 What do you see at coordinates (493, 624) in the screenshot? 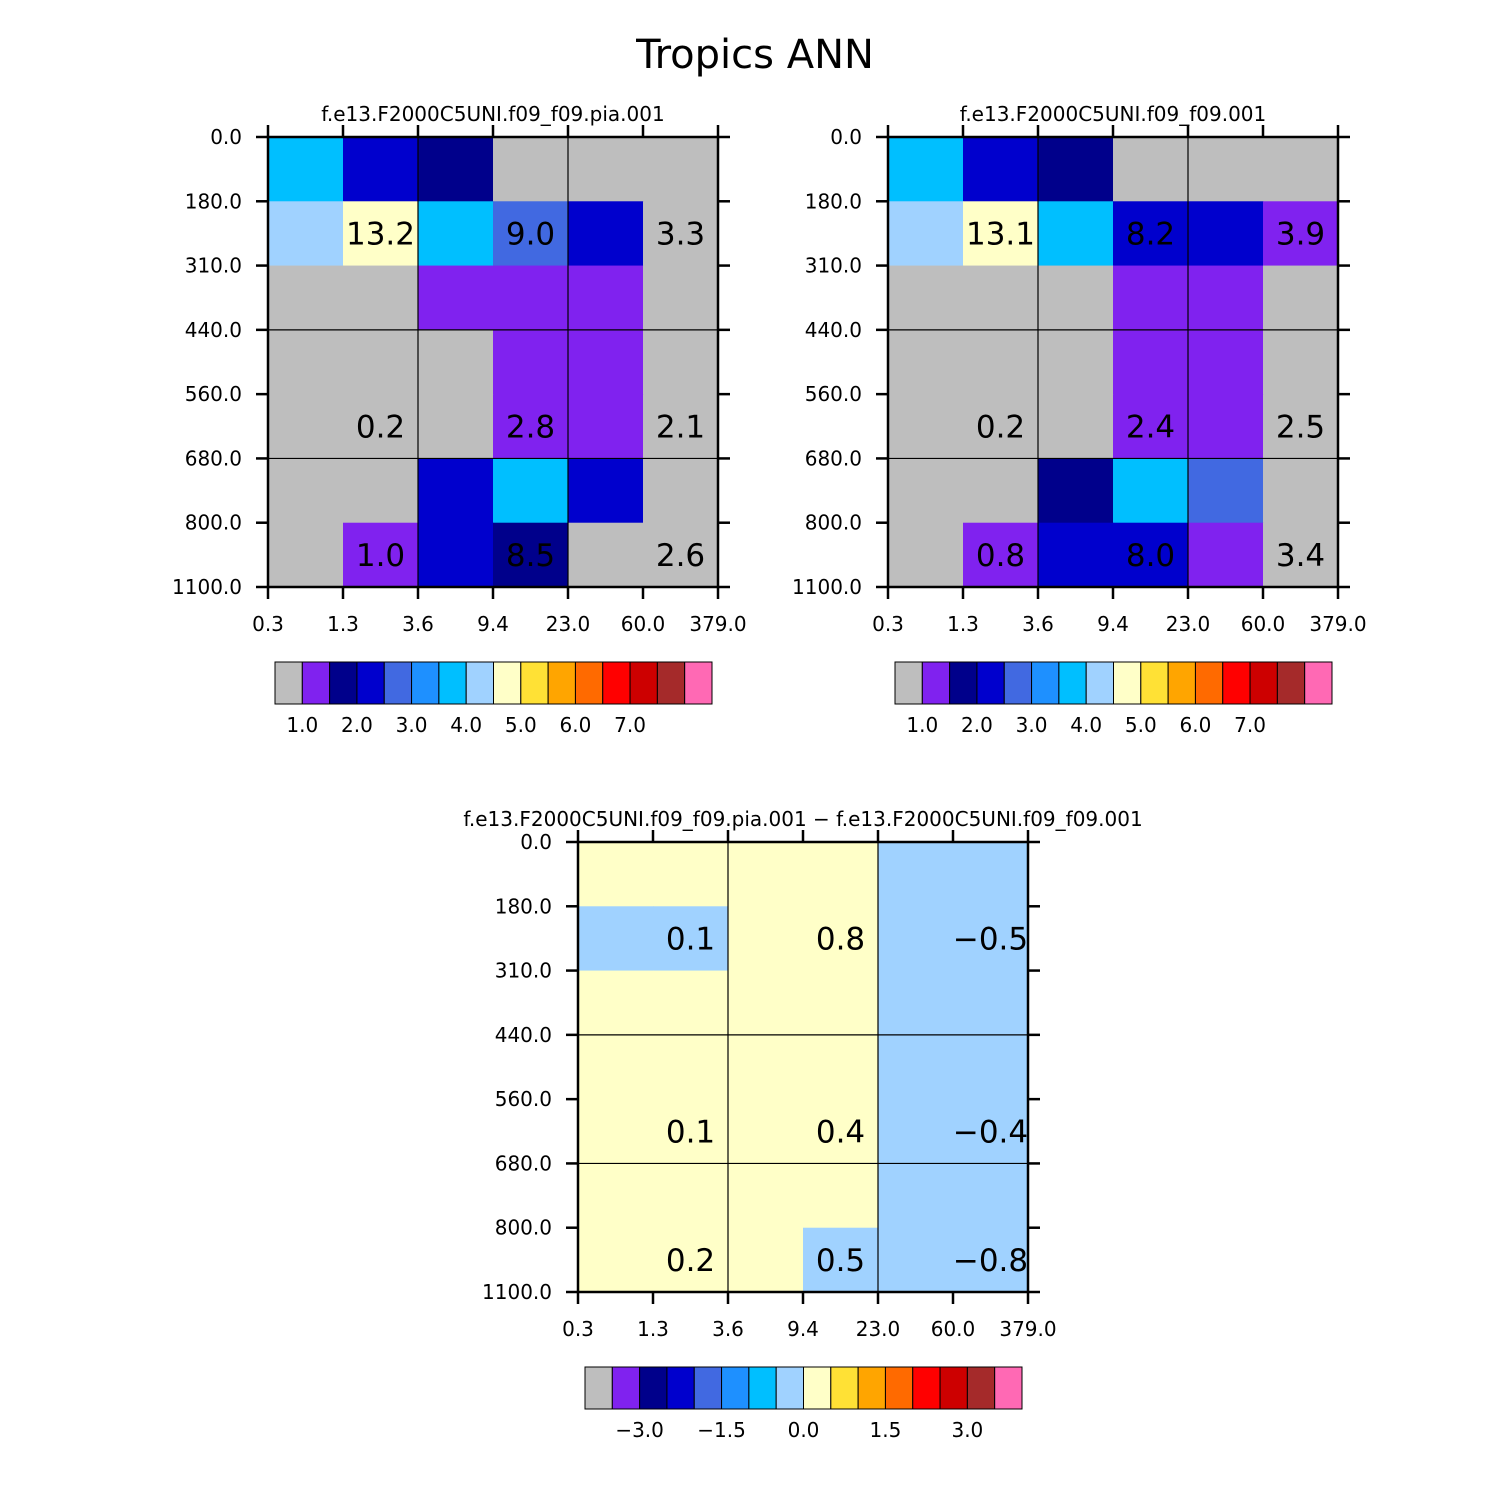
I see `x-tick-label: 9.4` at bounding box center [493, 624].